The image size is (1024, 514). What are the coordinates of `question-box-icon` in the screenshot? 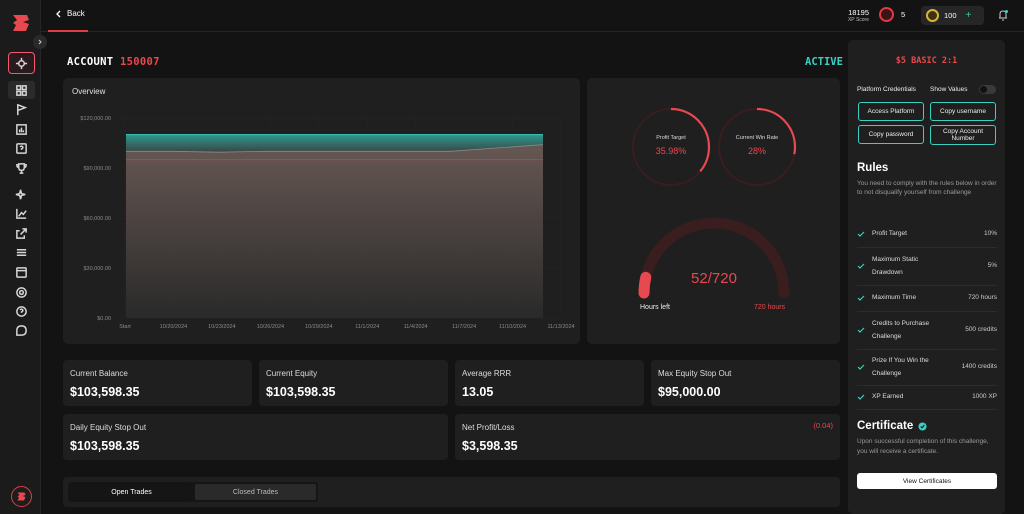 It's located at (21, 148).